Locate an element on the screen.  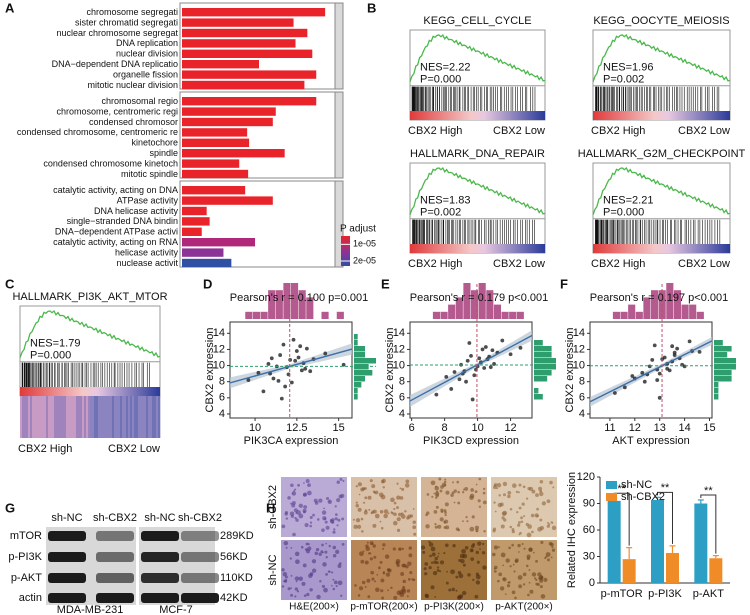
plot-title: Pearson's r = 0.100 p=0.001 is located at coordinates (299, 298).